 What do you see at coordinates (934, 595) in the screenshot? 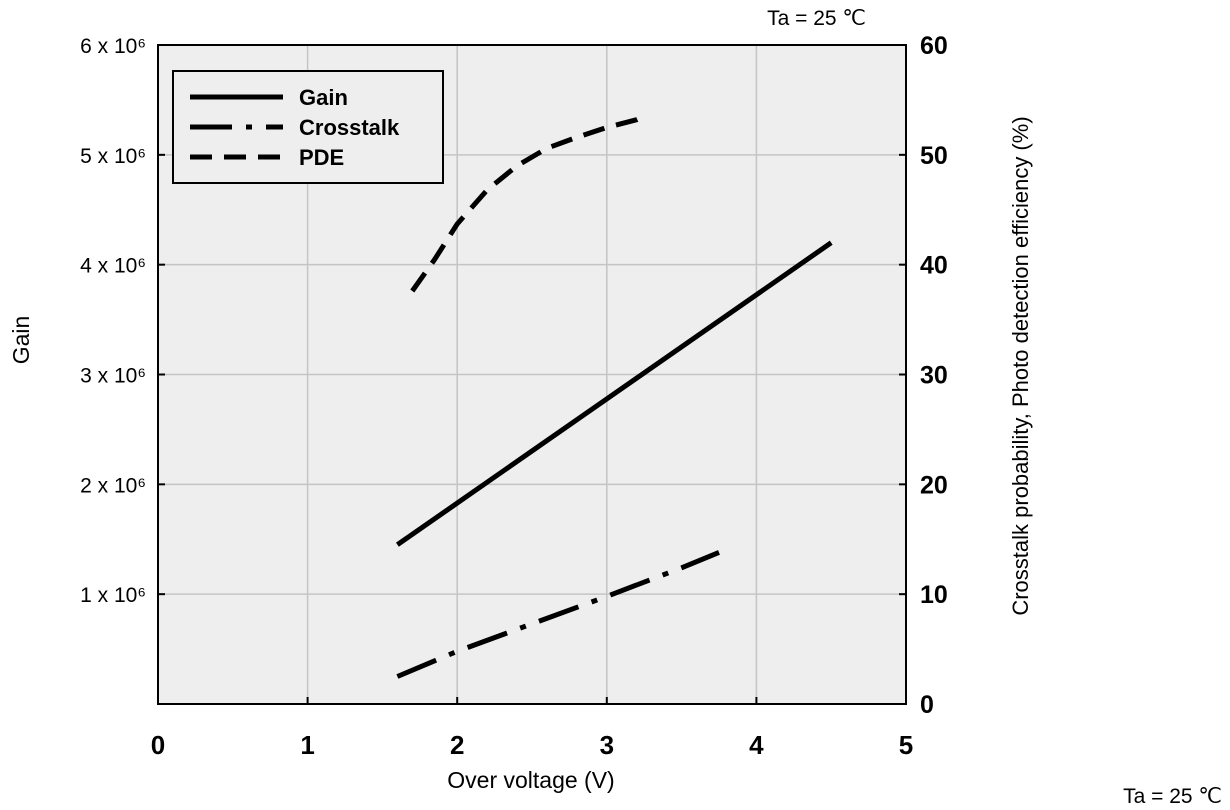
I see `y-right-tick-label: 10` at bounding box center [934, 595].